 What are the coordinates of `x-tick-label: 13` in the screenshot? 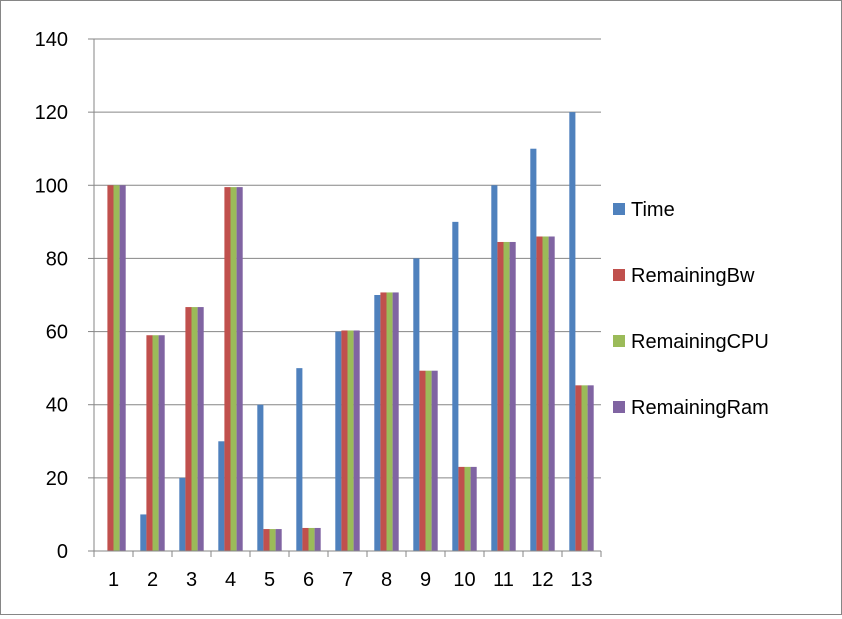 It's located at (581, 580).